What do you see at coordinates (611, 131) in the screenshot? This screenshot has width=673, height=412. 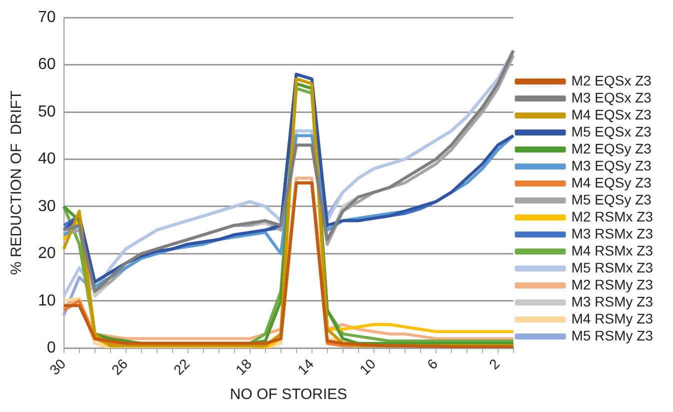 I see `legend-label: M5 EQSx Z3` at bounding box center [611, 131].